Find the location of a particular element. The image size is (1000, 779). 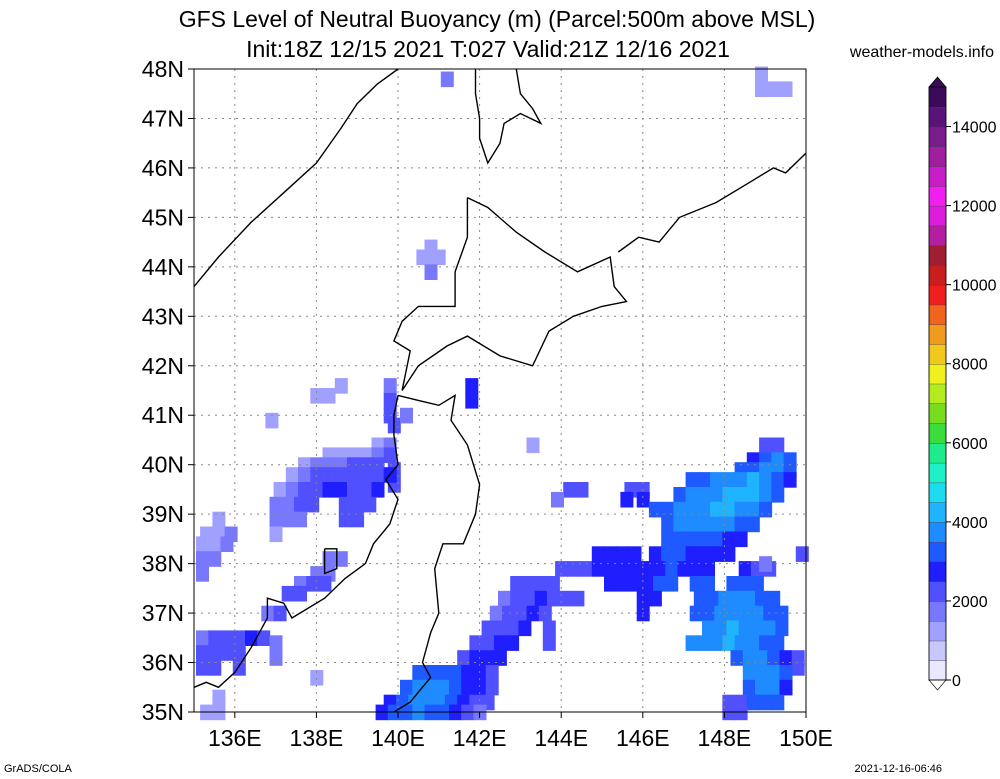

footer-timestamp: 2021-12-16-06:46 is located at coordinates (898, 769).